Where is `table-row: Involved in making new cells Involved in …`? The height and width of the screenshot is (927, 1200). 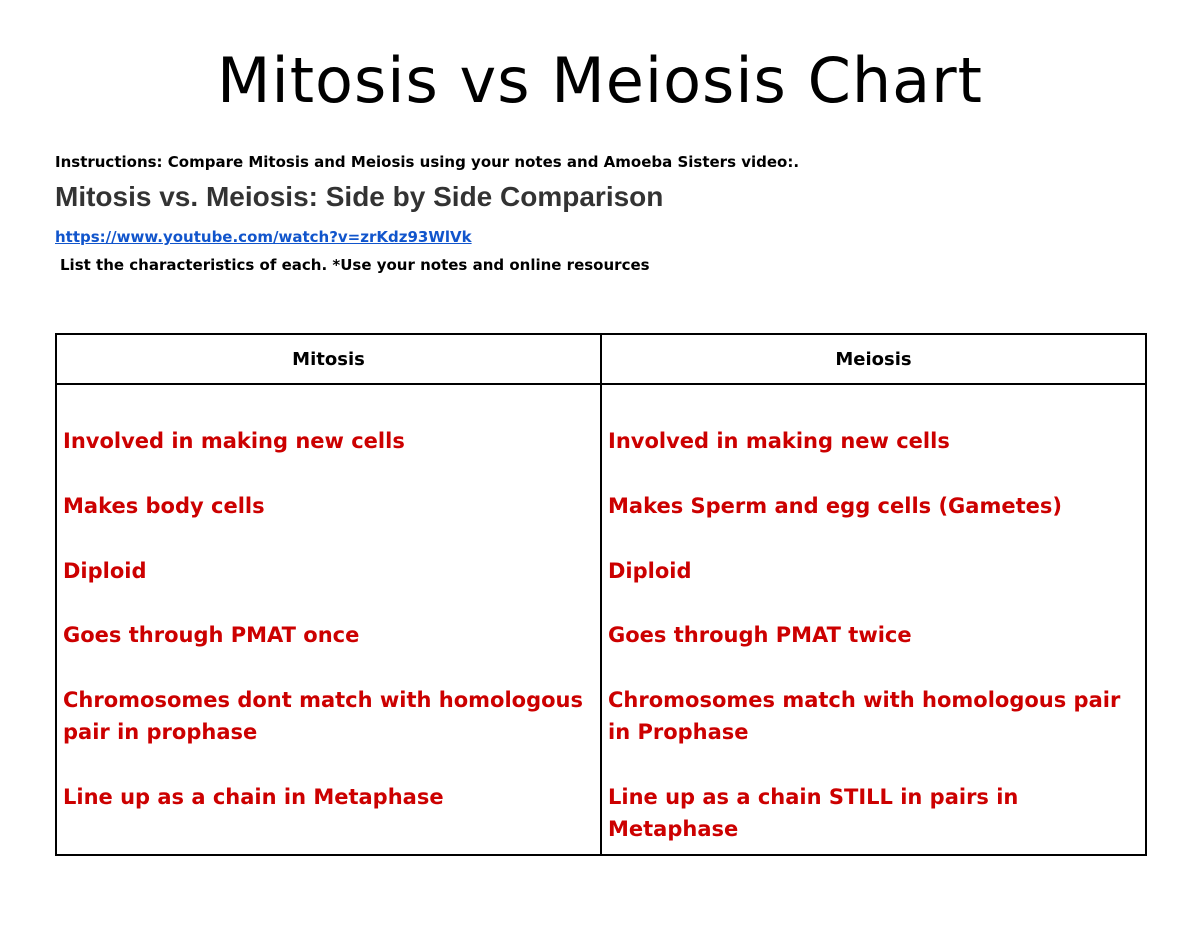
table-row: Involved in making new cells Involved in … is located at coordinates (601, 437).